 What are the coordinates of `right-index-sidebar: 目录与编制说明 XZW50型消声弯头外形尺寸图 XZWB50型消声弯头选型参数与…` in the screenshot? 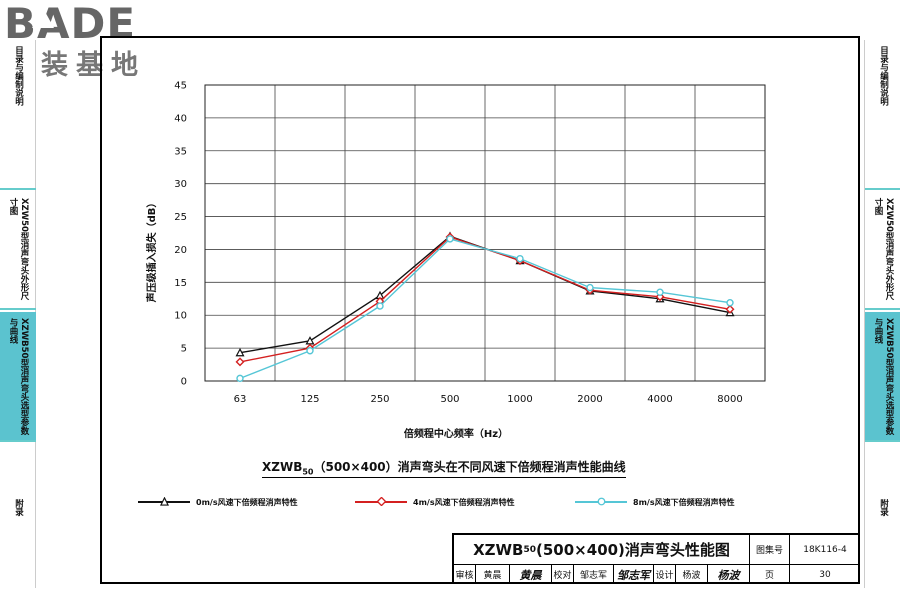 It's located at (882, 314).